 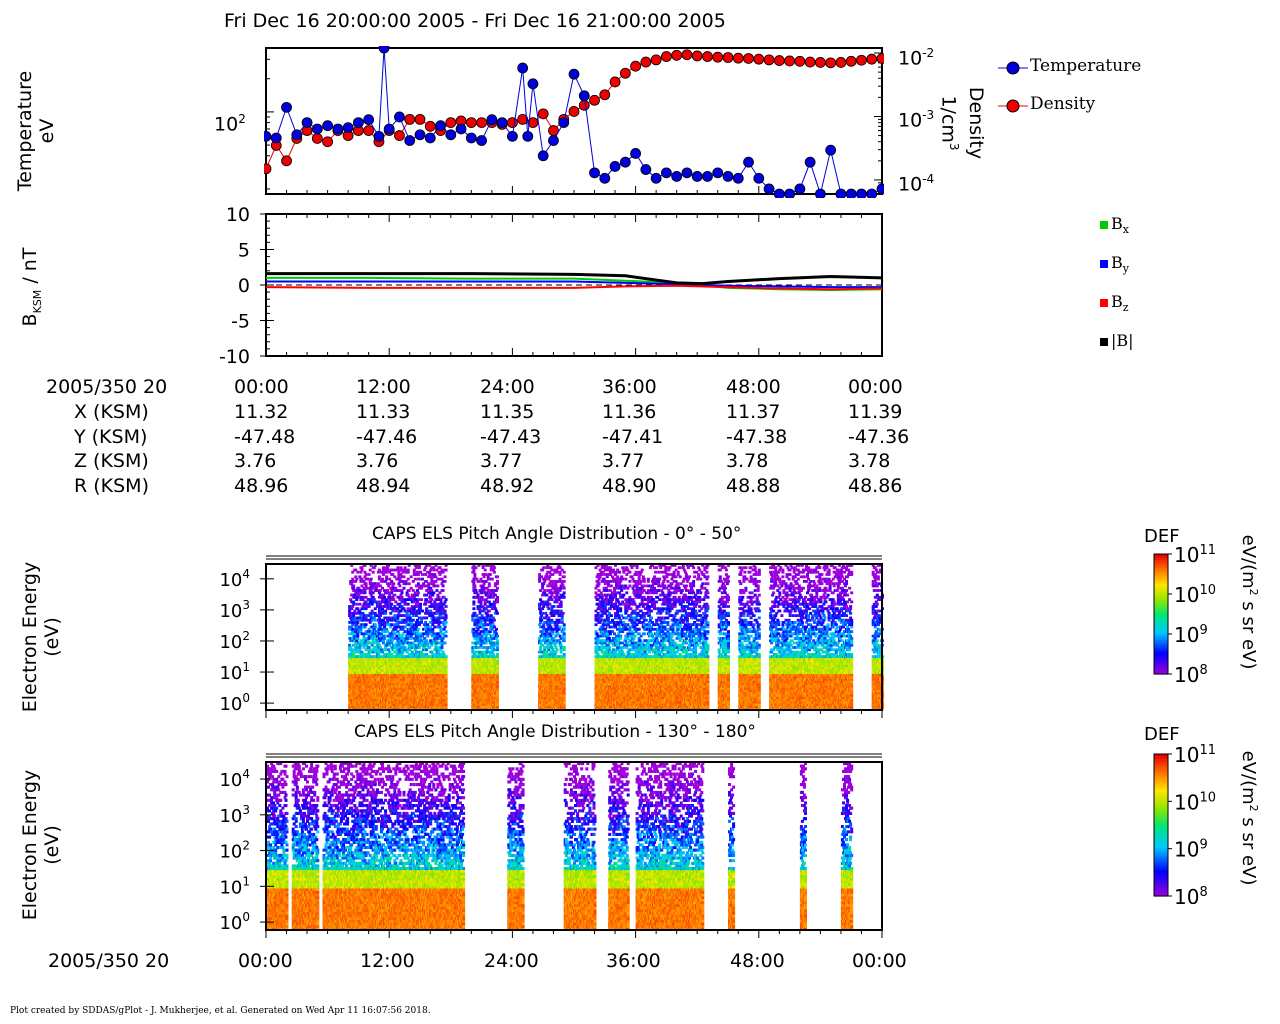 What do you see at coordinates (386, 437) in the screenshot?
I see `ephemeris-value: -47.46` at bounding box center [386, 437].